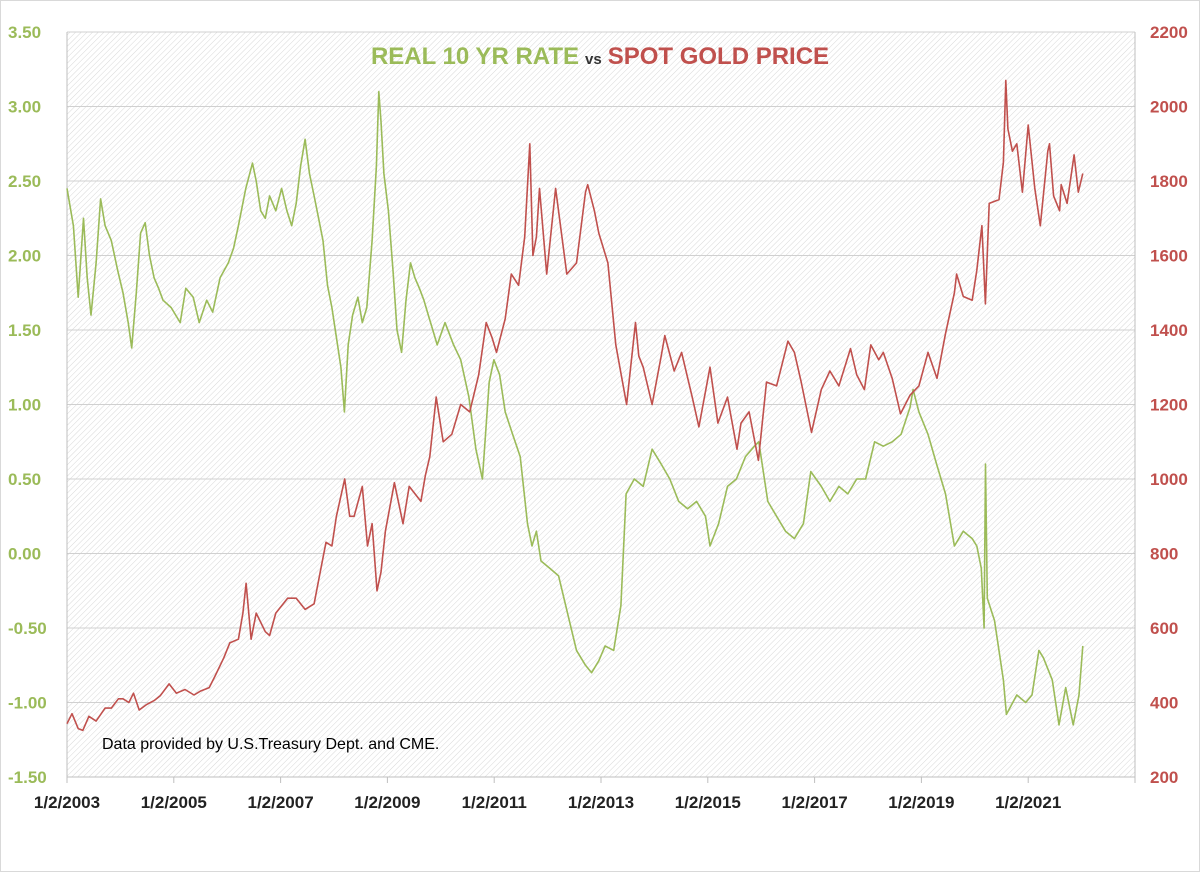 The image size is (1200, 872). What do you see at coordinates (1164, 703) in the screenshot?
I see `right-tick-label: 400` at bounding box center [1164, 703].